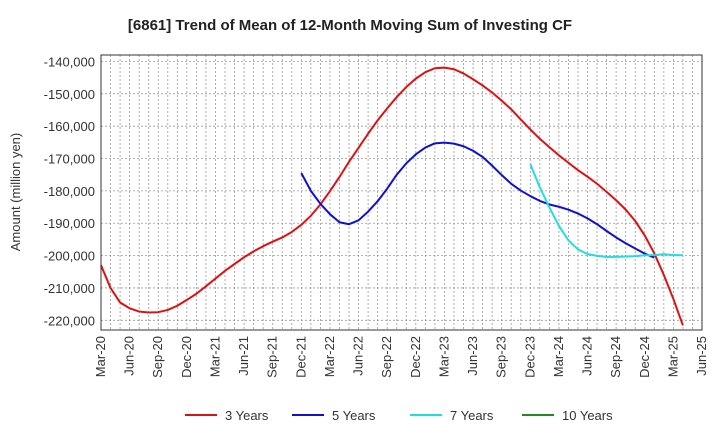 This screenshot has height=440, width=720. I want to click on y-tick-label: -180,000, so click(69, 191).